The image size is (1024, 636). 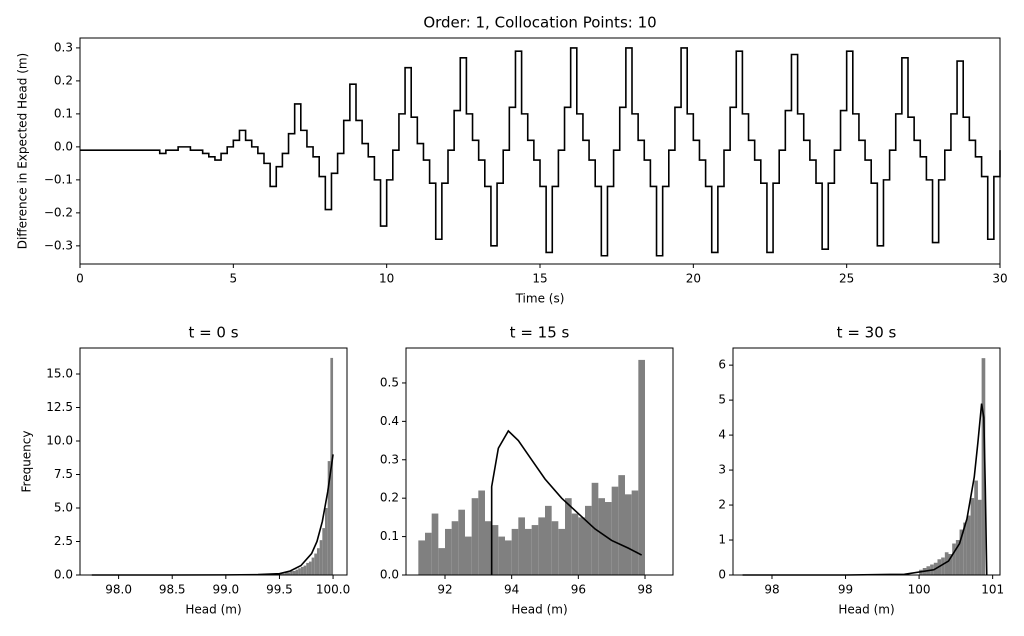 I want to click on x-tick-label: 100.0, so click(x=333, y=590).